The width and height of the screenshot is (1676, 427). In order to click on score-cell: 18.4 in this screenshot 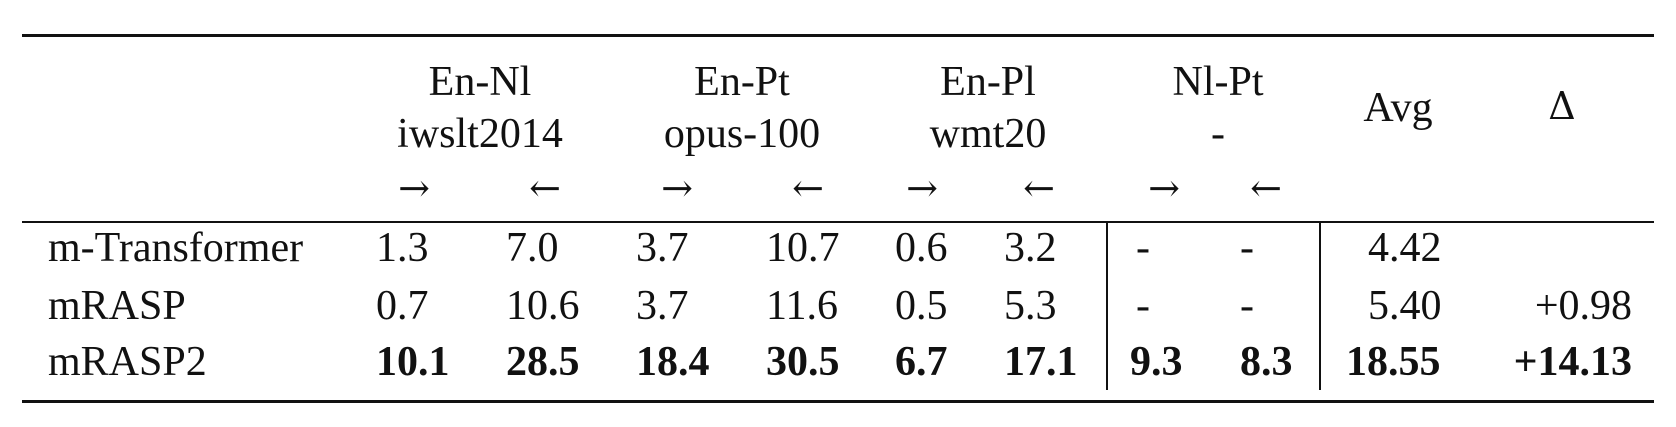, I will do `click(673, 362)`.